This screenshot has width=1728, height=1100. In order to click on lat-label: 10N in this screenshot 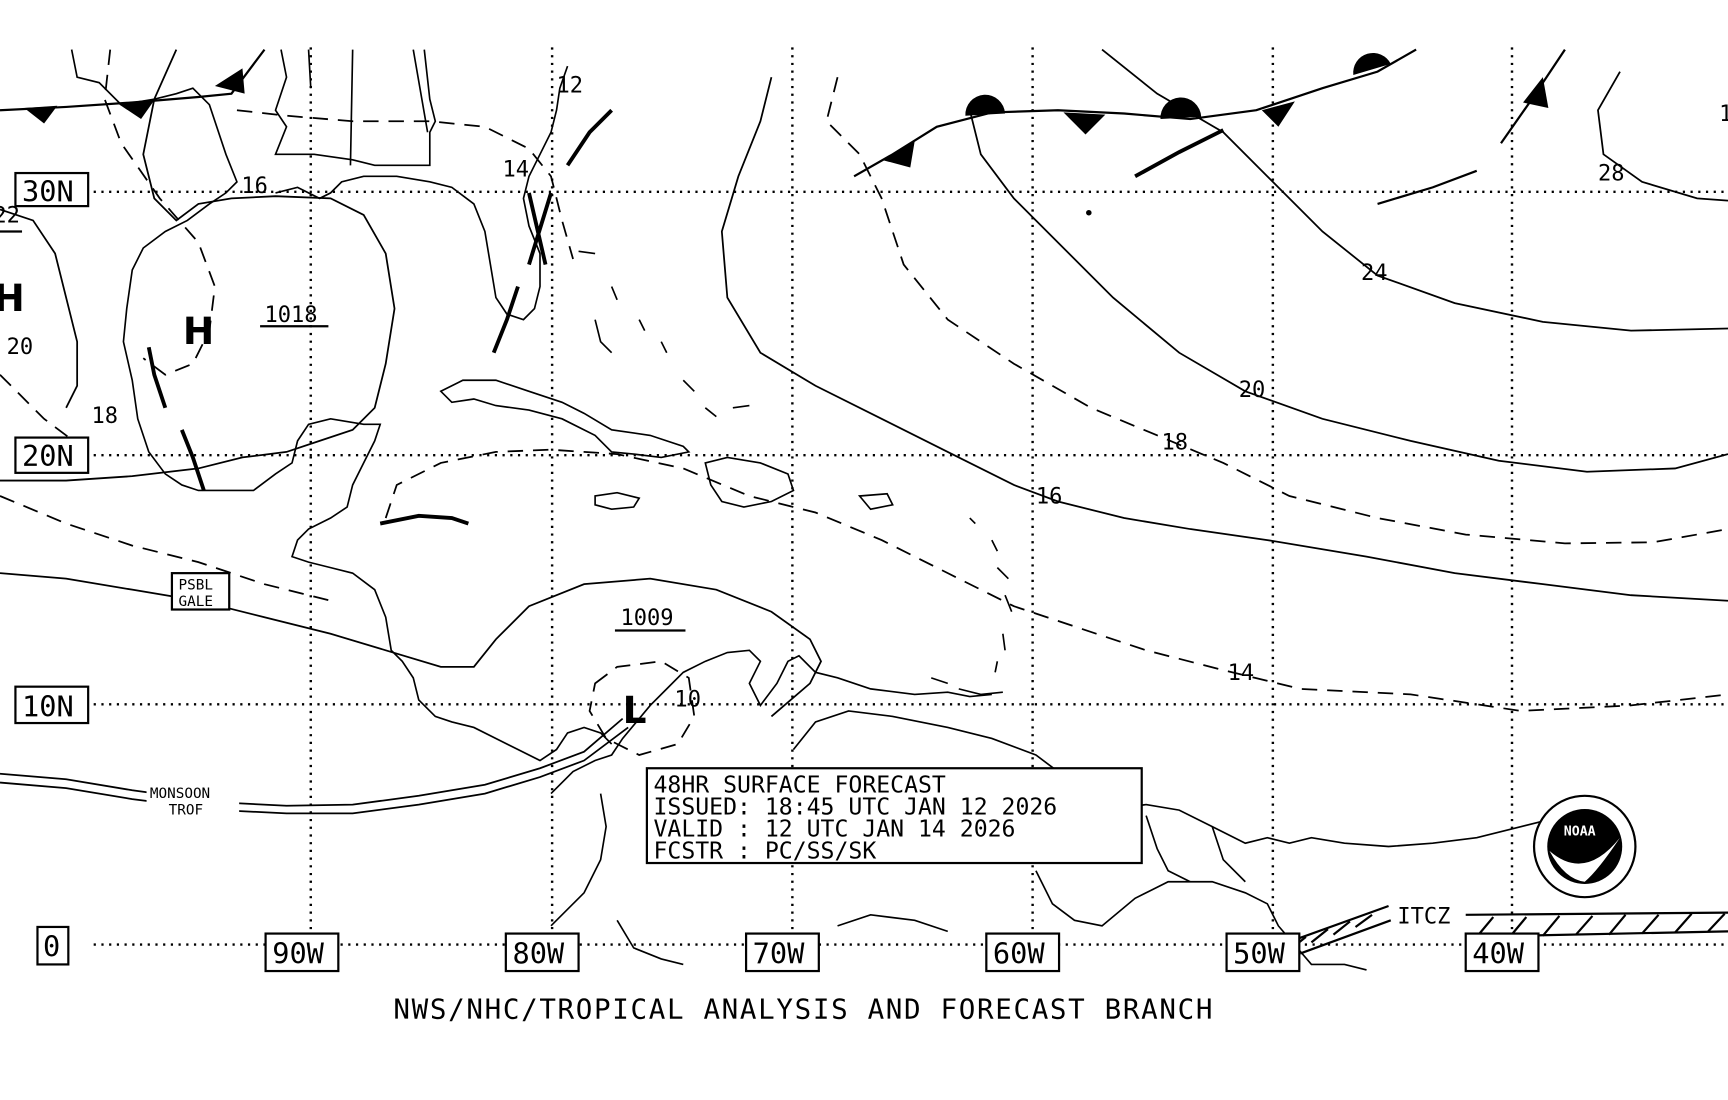, I will do `click(48, 706)`.